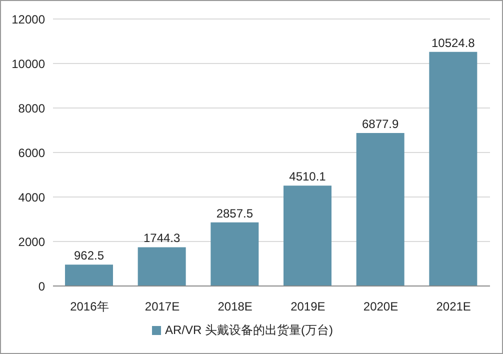 This screenshot has height=354, width=503. What do you see at coordinates (453, 307) in the screenshot?
I see `x-tick-label: 2021E` at bounding box center [453, 307].